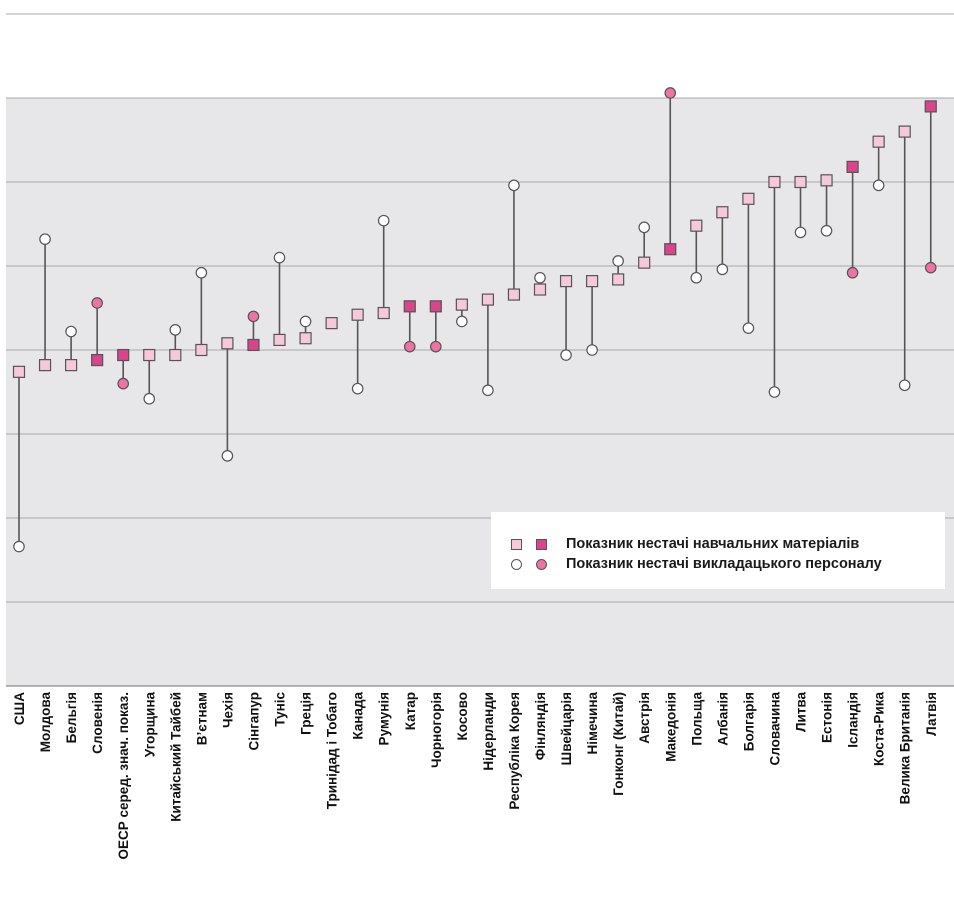 Image resolution: width=954 pixels, height=900 pixels. What do you see at coordinates (436, 730) in the screenshot?
I see `x-tick-label: Чорногорія` at bounding box center [436, 730].